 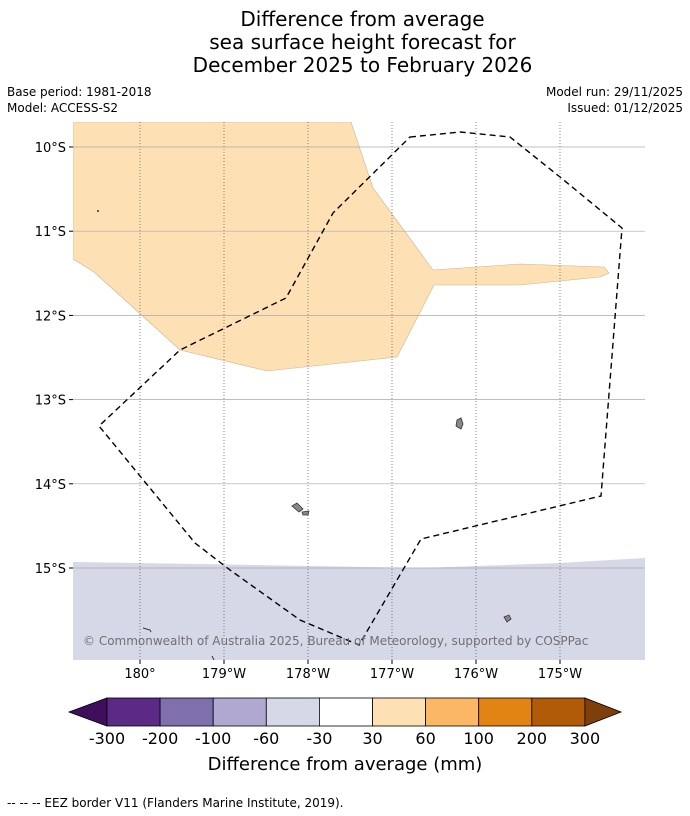 I want to click on x-tick-label: 176°W, so click(x=476, y=674).